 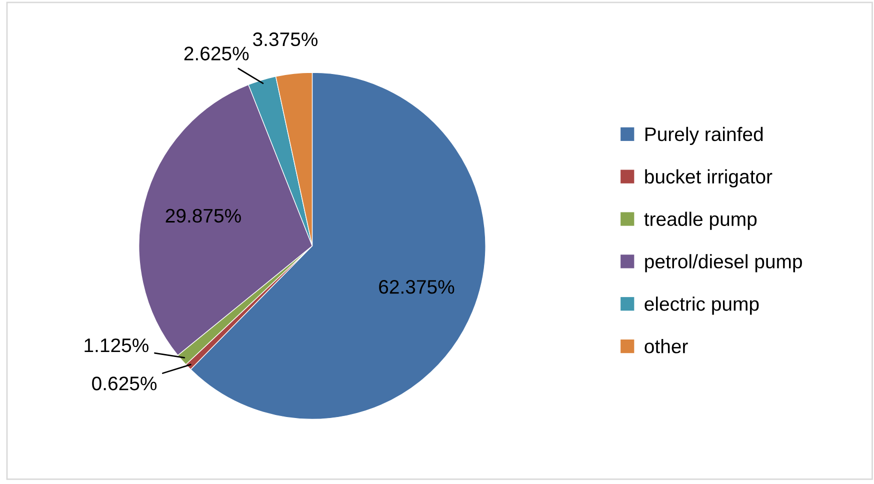 I want to click on data-label: 2.625%, so click(x=216, y=53).